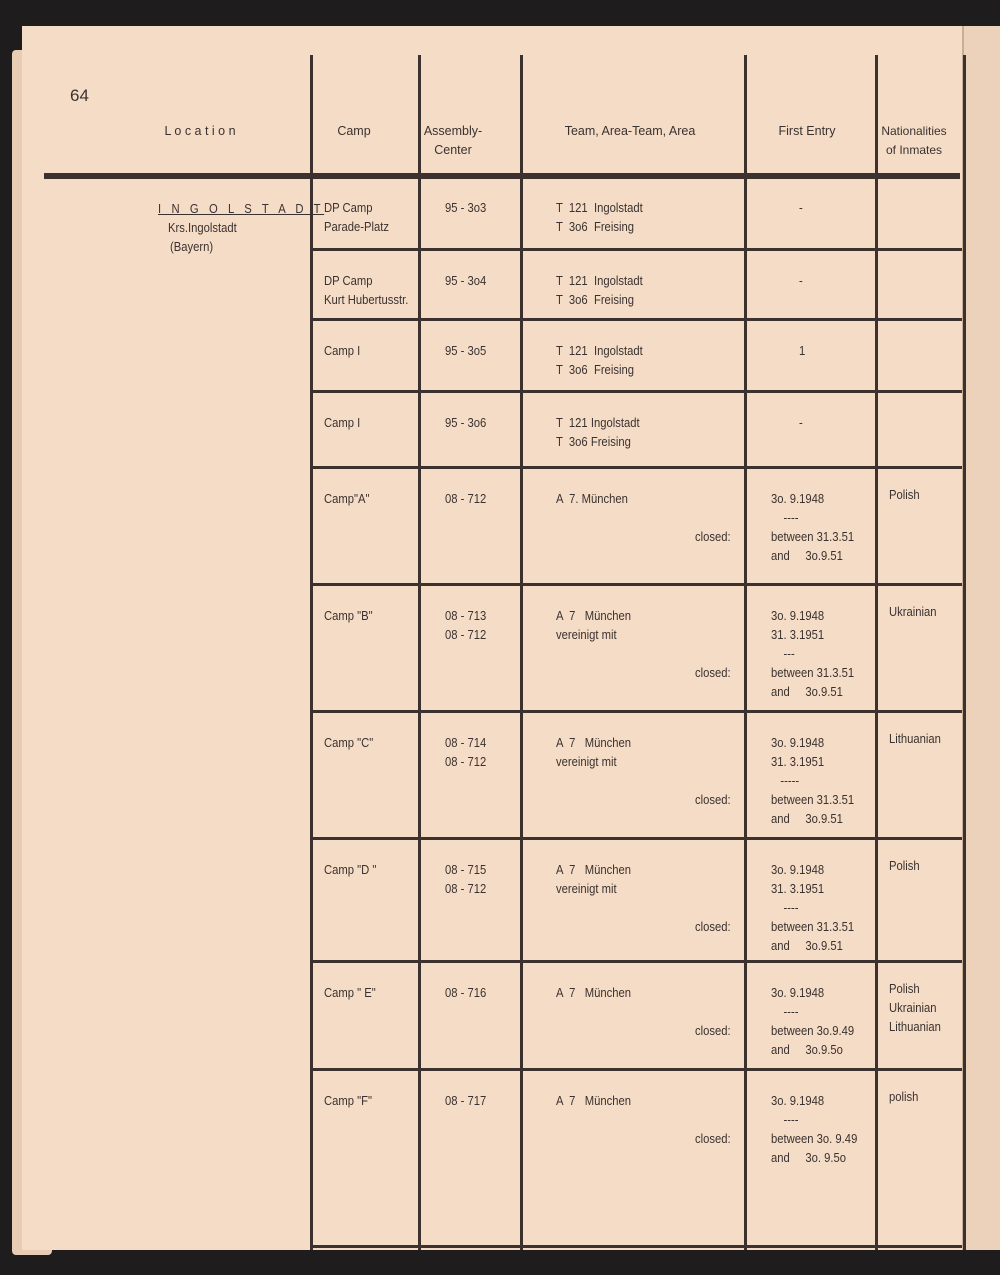 This screenshot has height=1275, width=1000. Describe the element at coordinates (241, 209) in the screenshot. I see `location-name: I N G O L S T A D T` at that location.